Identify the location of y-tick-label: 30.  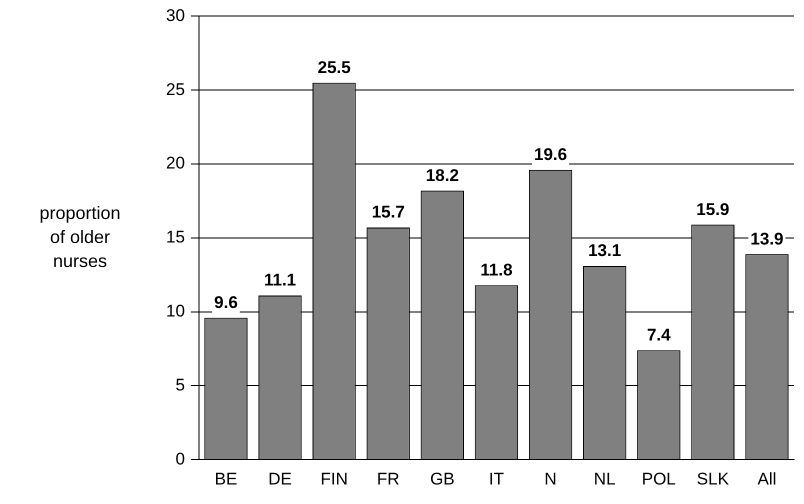
(175, 15).